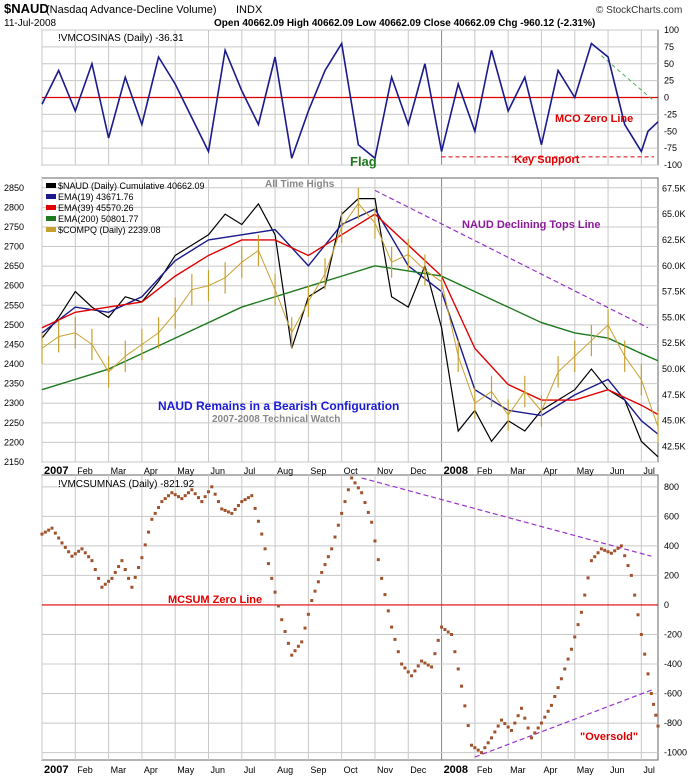  Describe the element at coordinates (674, 369) in the screenshot. I see `y2-tick-label: 50.0K` at that location.